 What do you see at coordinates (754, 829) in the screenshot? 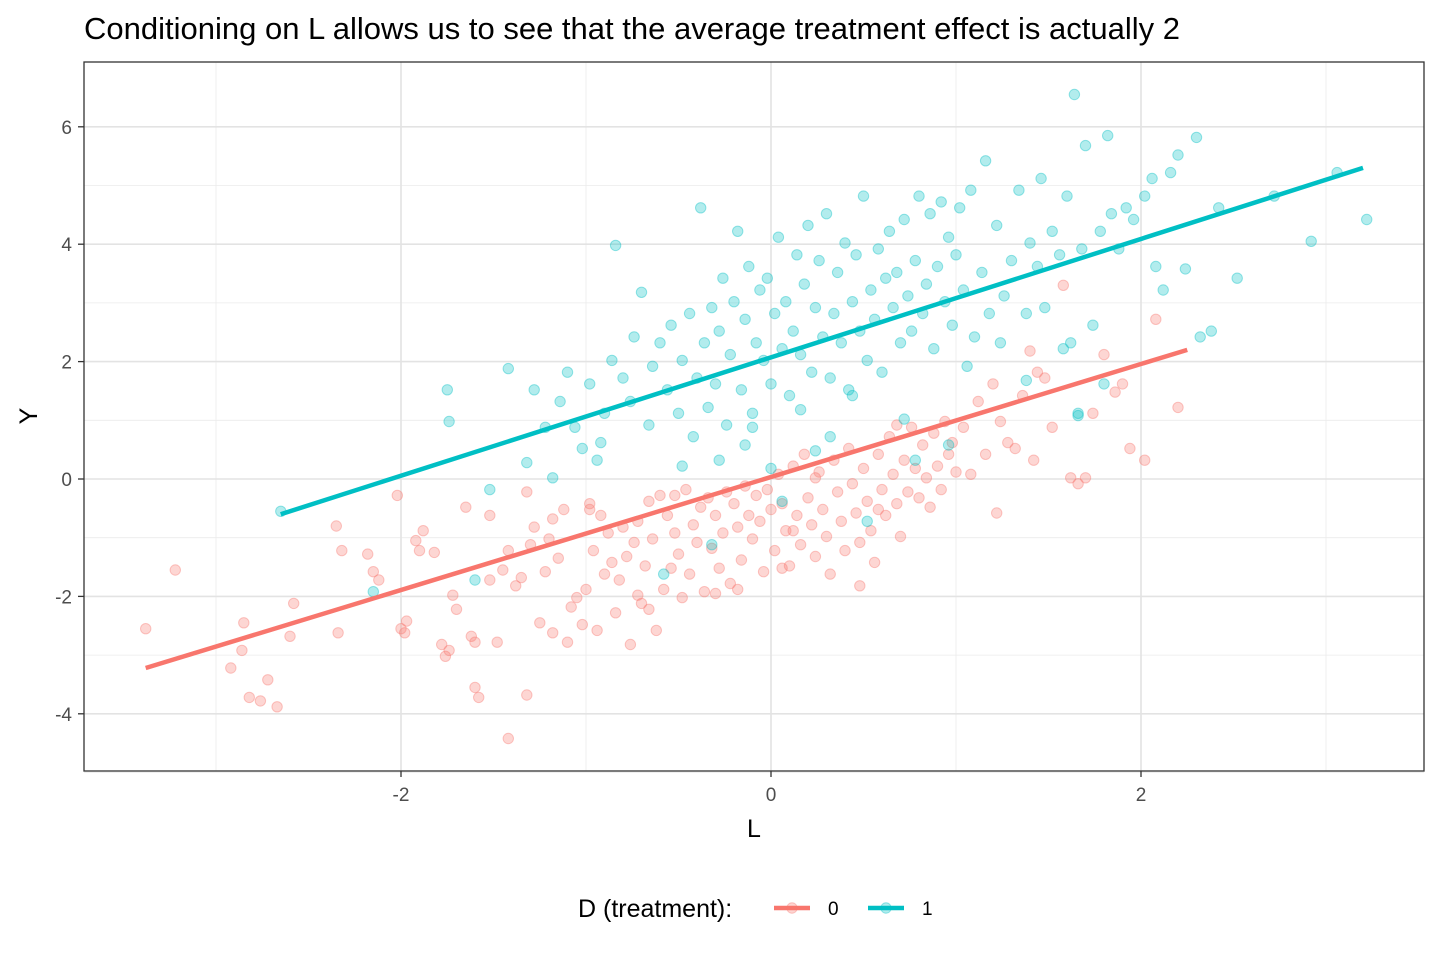
I see `x-axis-title: L` at bounding box center [754, 829].